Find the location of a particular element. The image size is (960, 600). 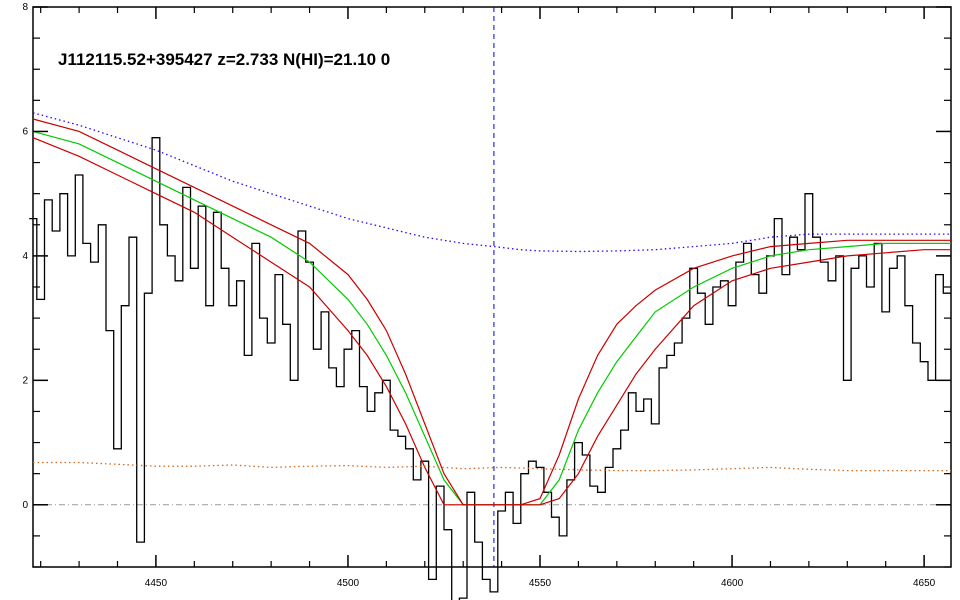

y-tick-label: 0 is located at coordinates (25, 505).